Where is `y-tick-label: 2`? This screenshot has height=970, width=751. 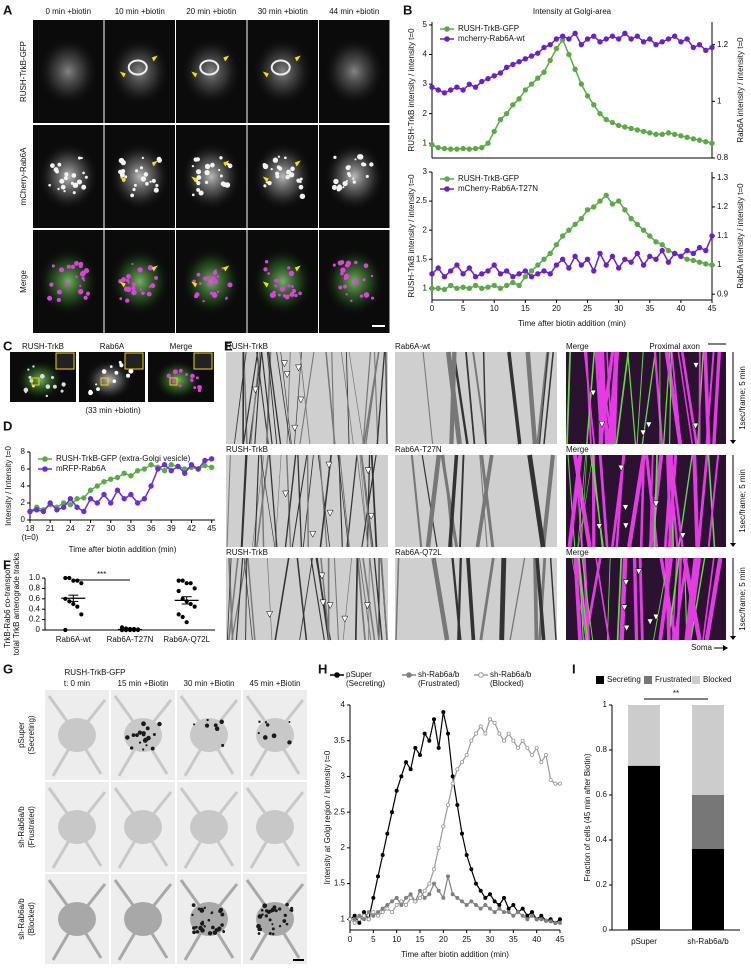
y-tick-label: 2 is located at coordinates (343, 847).